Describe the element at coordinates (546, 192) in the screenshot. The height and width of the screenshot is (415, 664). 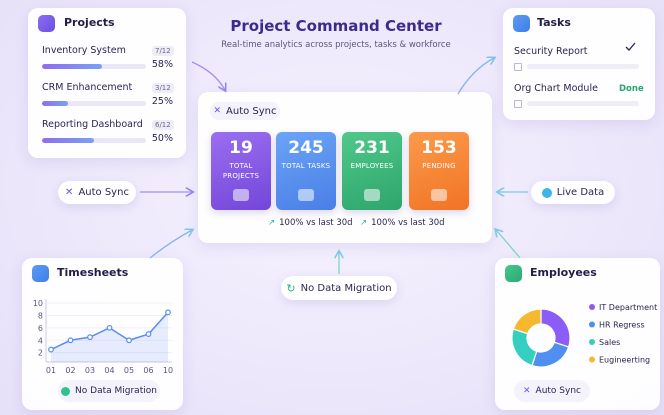
I see `live-icon` at that location.